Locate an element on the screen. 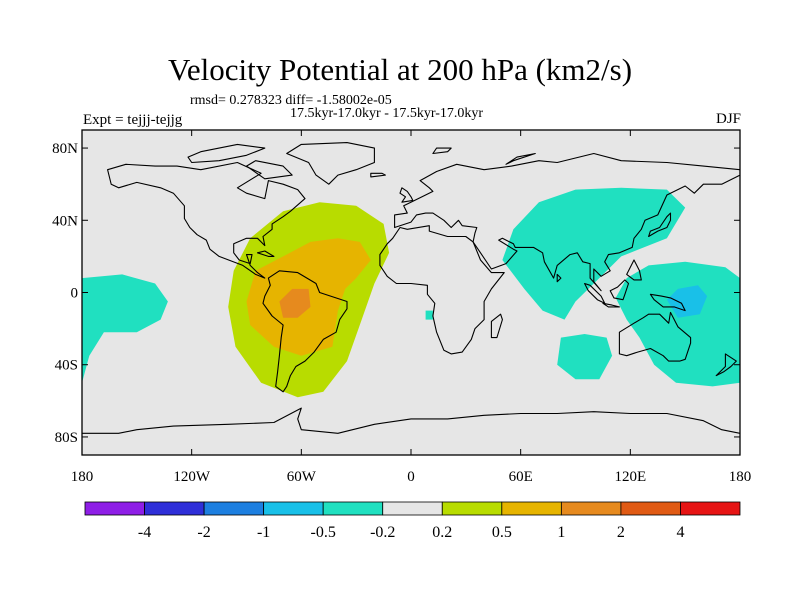  x-tick-label: 120W is located at coordinates (192, 477).